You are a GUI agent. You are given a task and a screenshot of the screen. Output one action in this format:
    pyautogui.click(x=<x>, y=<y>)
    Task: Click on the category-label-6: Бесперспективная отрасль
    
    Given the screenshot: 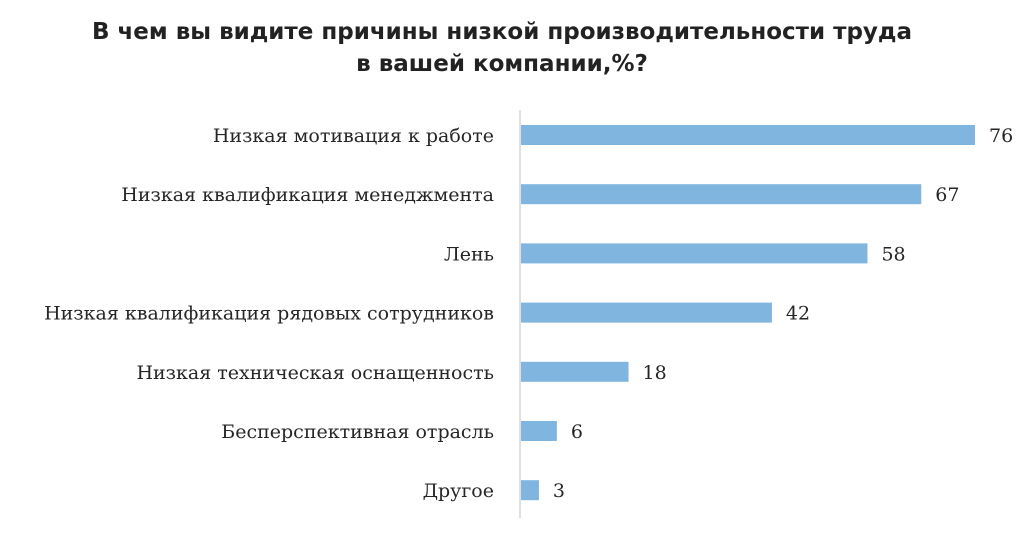 What is the action you would take?
    pyautogui.click(x=357, y=432)
    